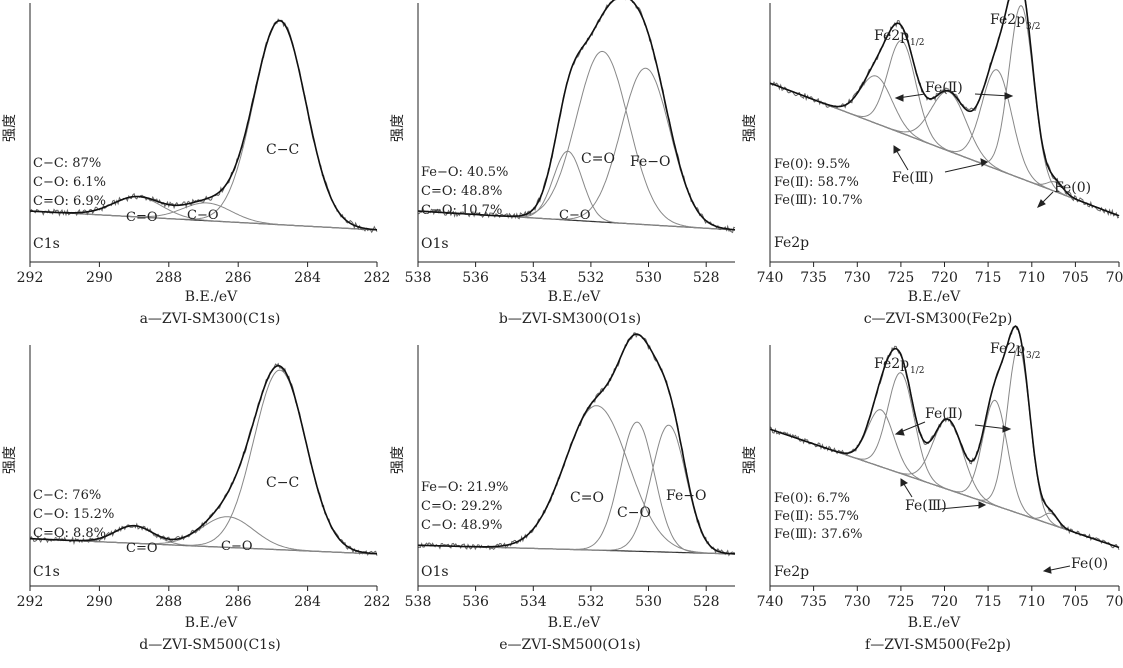  I want to click on panel-d-curves, so click(203, 459).